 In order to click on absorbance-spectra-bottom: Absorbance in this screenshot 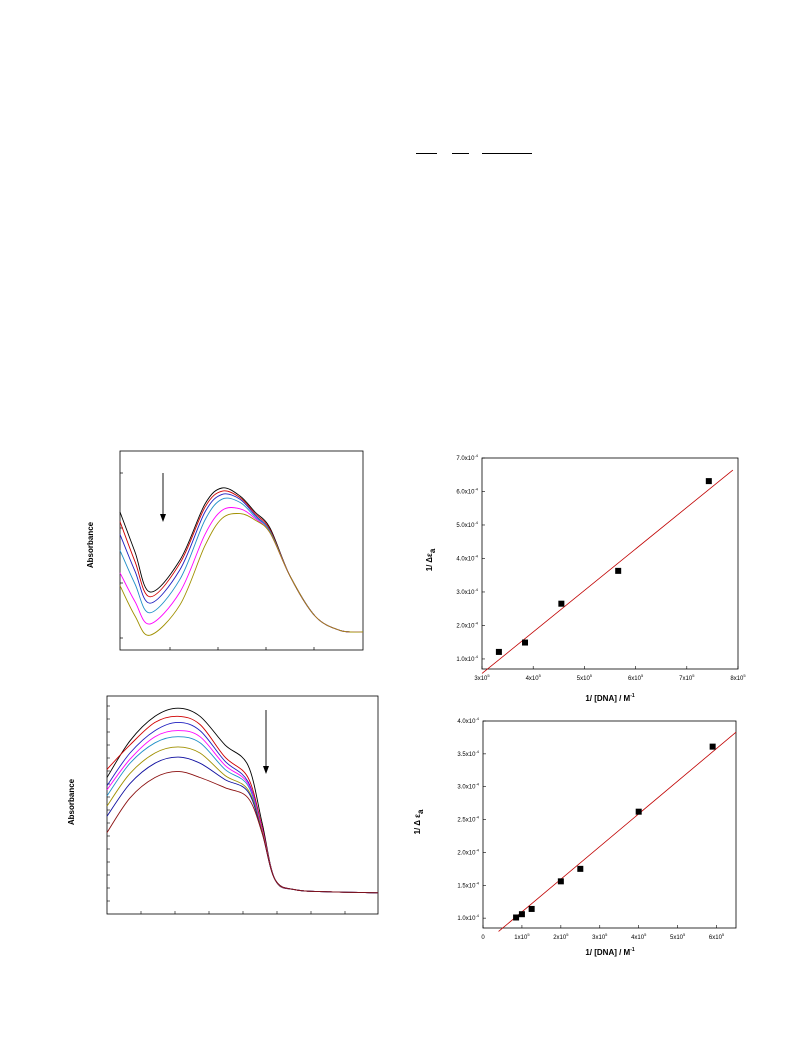, I will do `click(223, 805)`.